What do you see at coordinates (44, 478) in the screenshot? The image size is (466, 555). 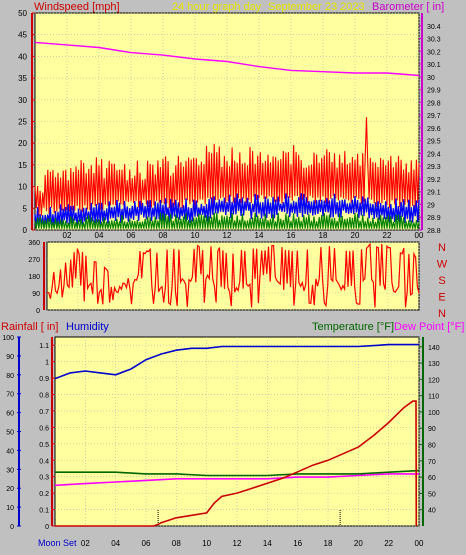 I see `rain-y-tick-label: 0.3` at bounding box center [44, 478].